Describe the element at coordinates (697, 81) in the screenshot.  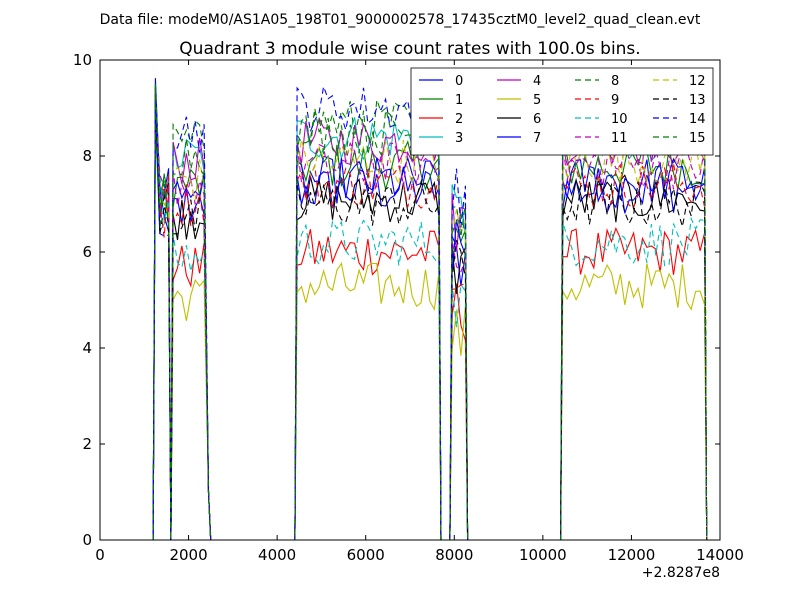
I see `legend-label-12: 12` at that location.